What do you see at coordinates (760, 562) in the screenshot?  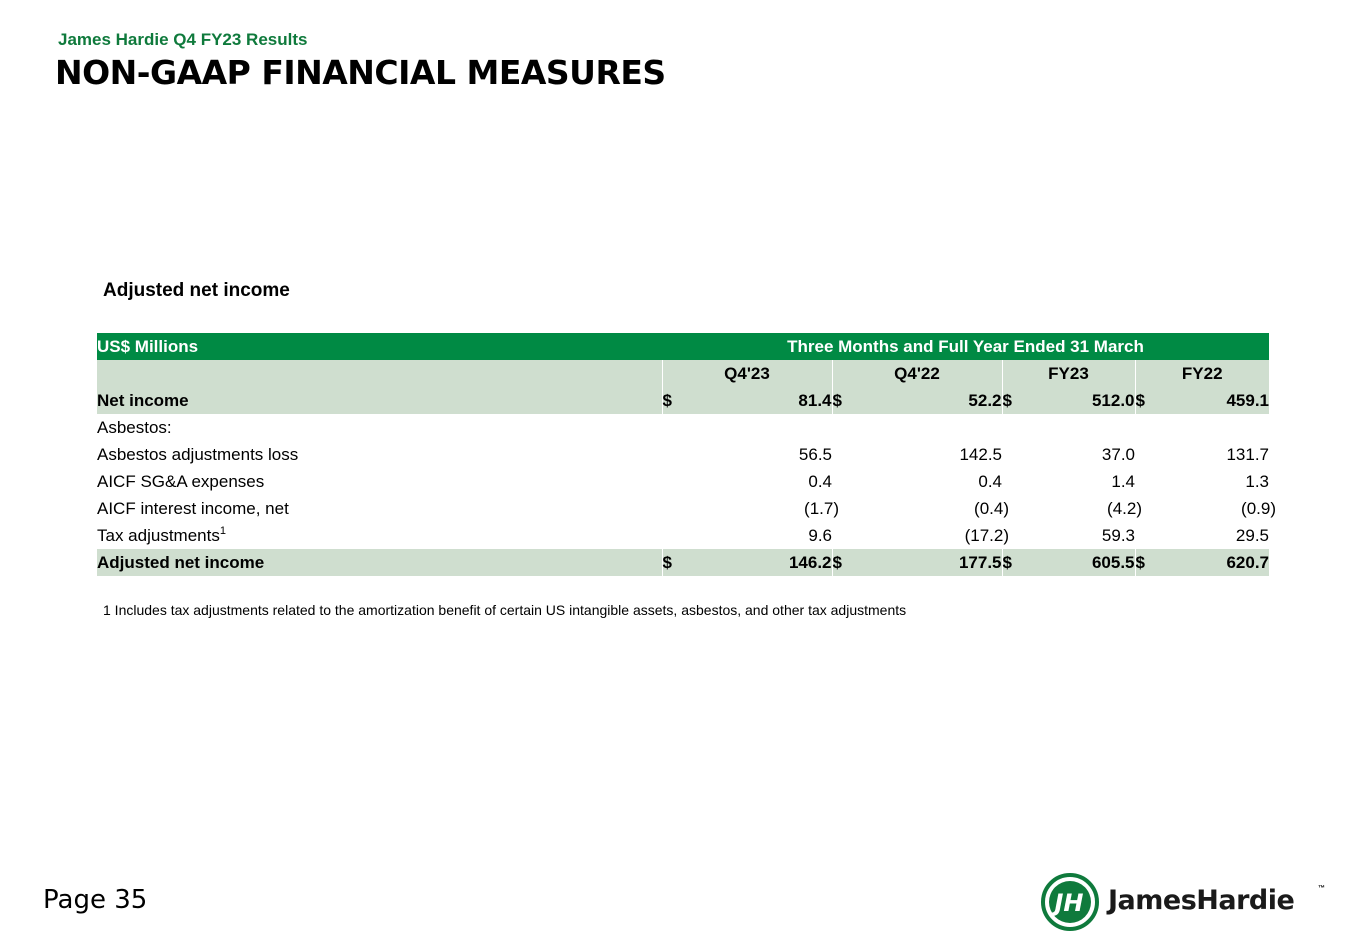 I see `cell-value: 146.2` at bounding box center [760, 562].